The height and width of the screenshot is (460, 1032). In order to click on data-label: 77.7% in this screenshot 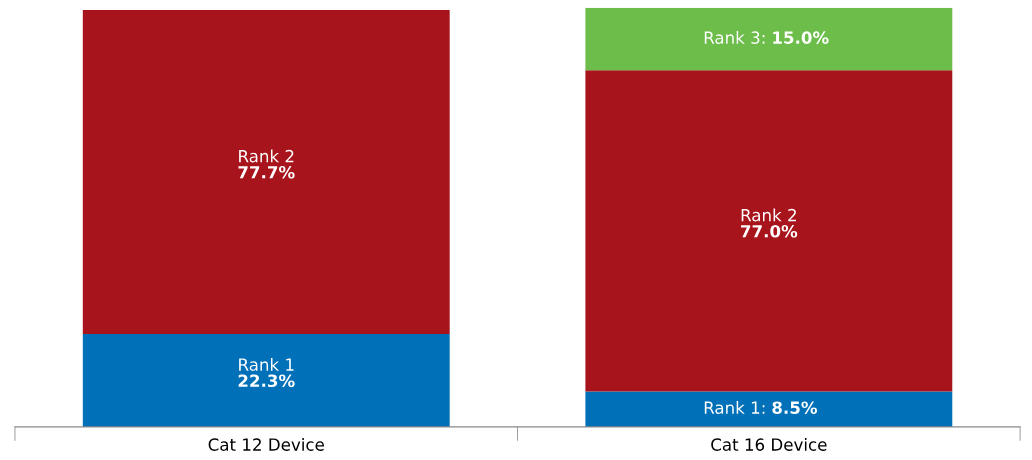, I will do `click(266, 172)`.